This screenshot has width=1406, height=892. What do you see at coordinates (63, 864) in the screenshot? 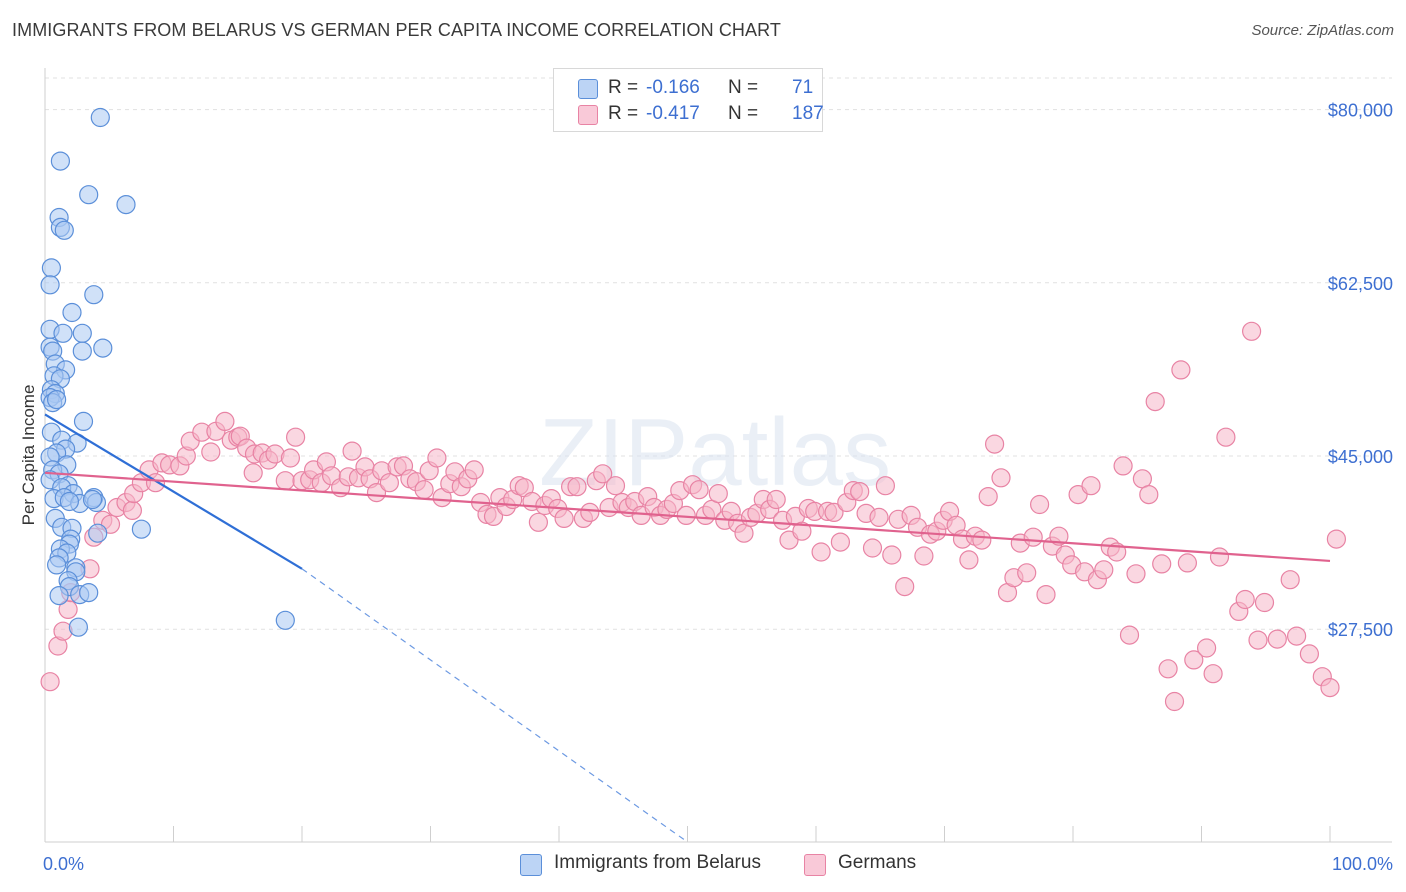
I see `x-tick-label: 0.0%` at bounding box center [63, 864].